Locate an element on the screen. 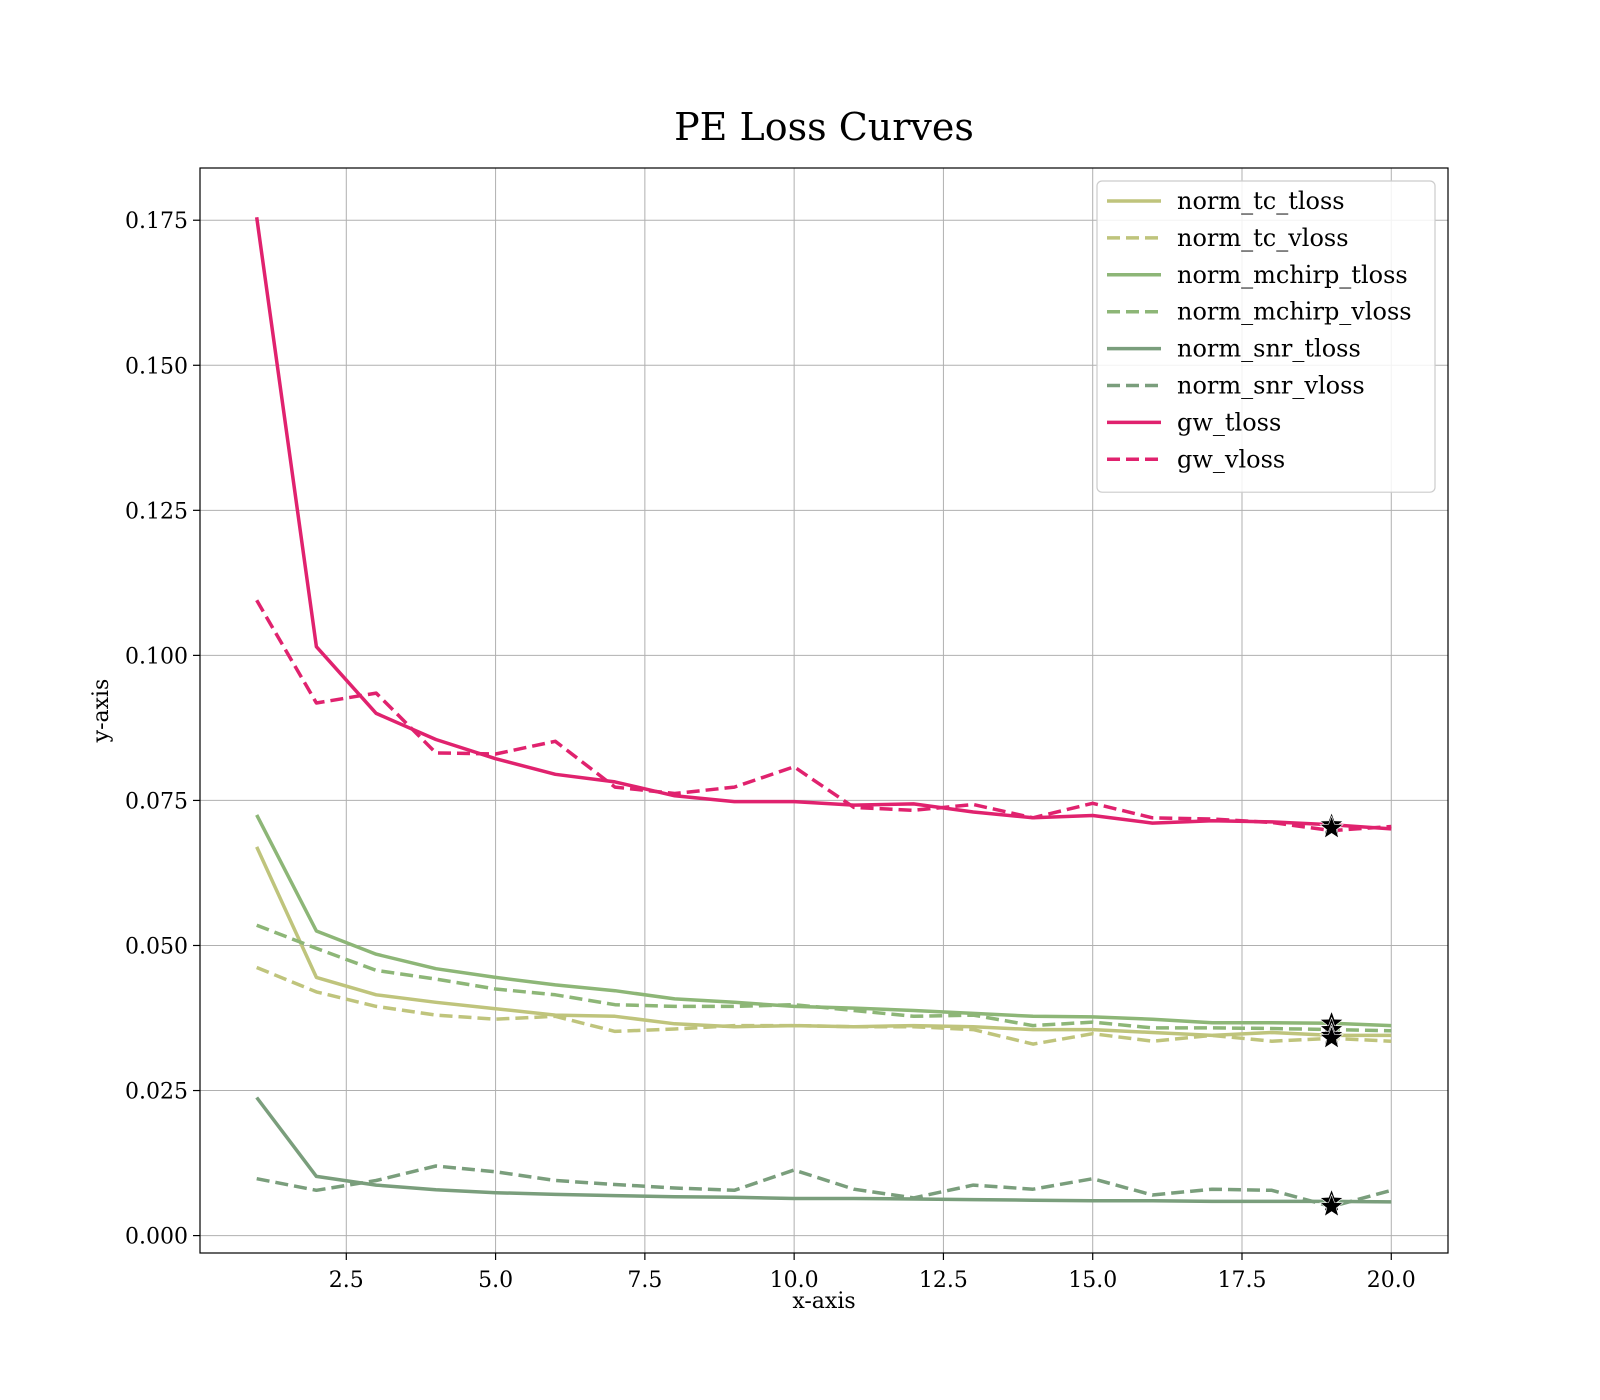  y-tick-label: 0.000 is located at coordinates (156, 1237).